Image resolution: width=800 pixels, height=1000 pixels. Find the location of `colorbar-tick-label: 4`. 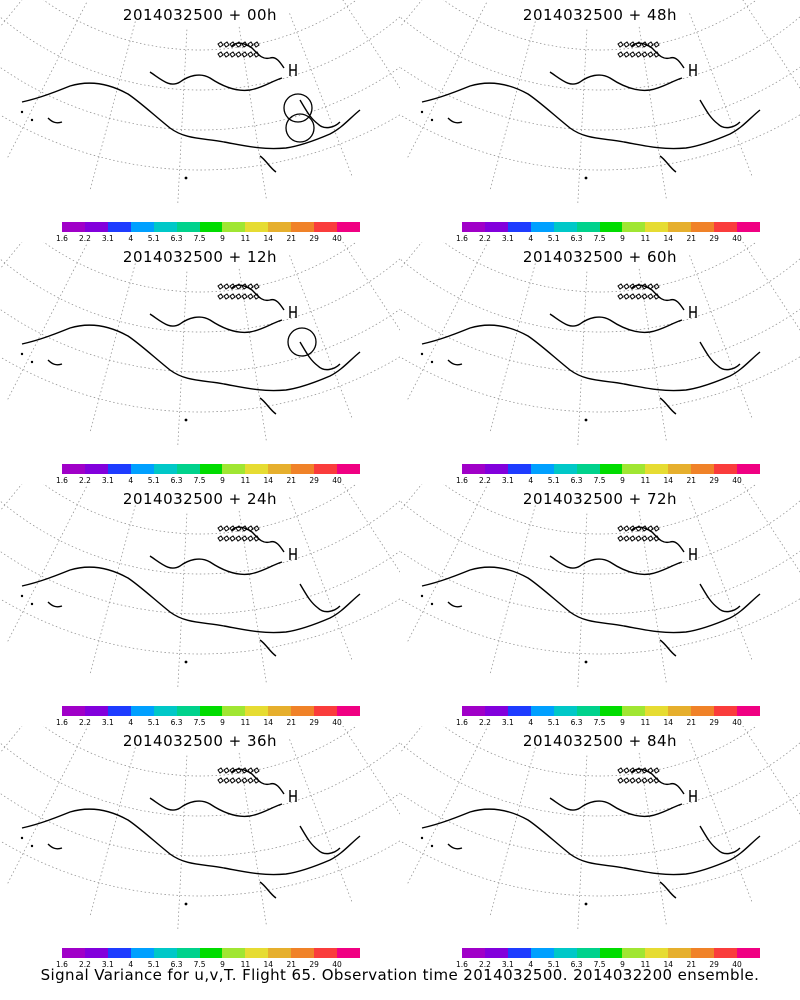

colorbar-tick-label: 4 is located at coordinates (531, 722).